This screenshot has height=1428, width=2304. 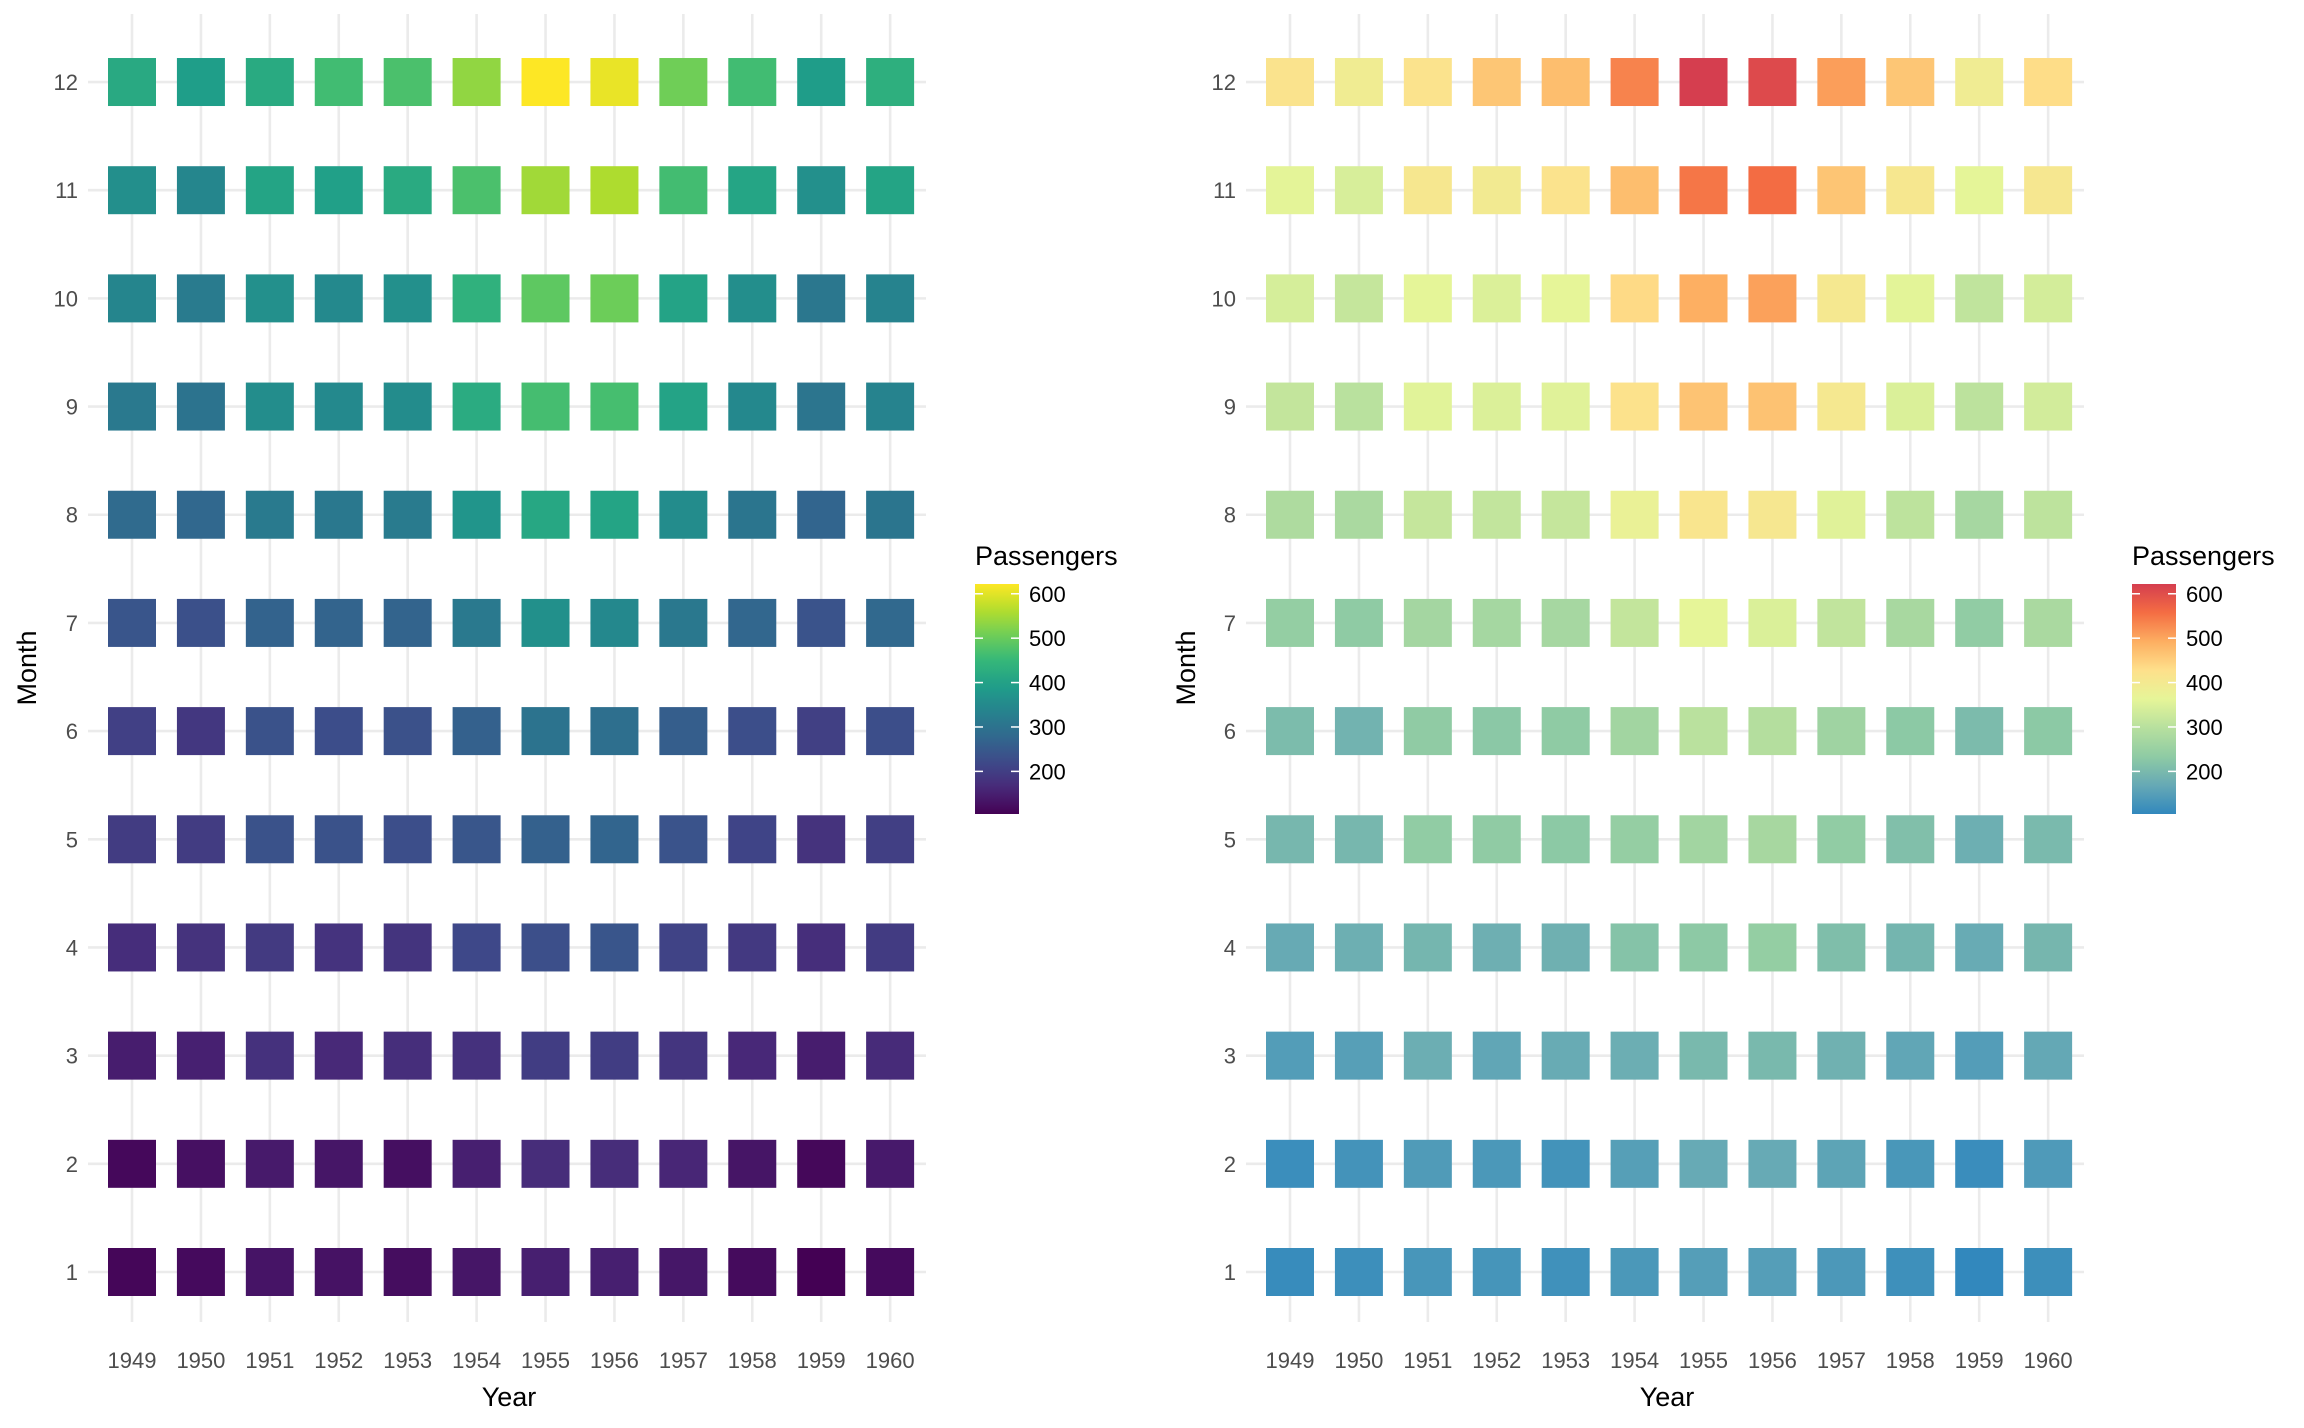 What do you see at coordinates (1230, 407) in the screenshot?
I see `y-tick-label: 9` at bounding box center [1230, 407].